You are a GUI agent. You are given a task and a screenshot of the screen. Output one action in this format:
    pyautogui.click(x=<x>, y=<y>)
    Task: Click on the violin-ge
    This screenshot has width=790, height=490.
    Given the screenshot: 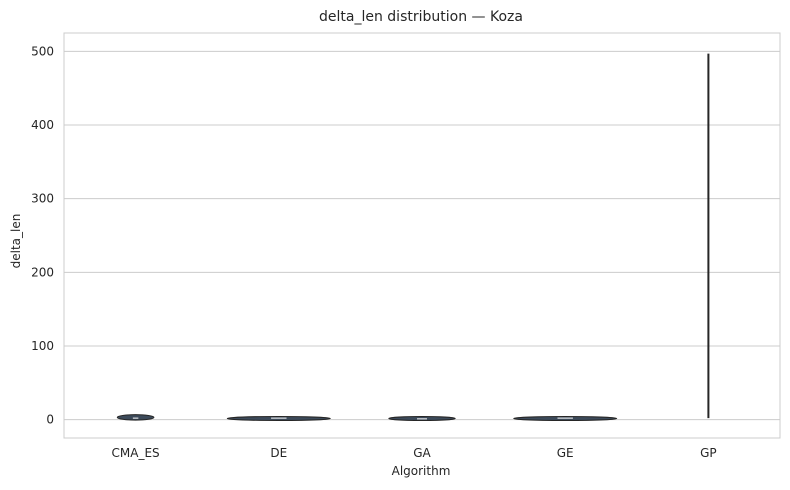 What is the action you would take?
    pyautogui.click(x=565, y=418)
    